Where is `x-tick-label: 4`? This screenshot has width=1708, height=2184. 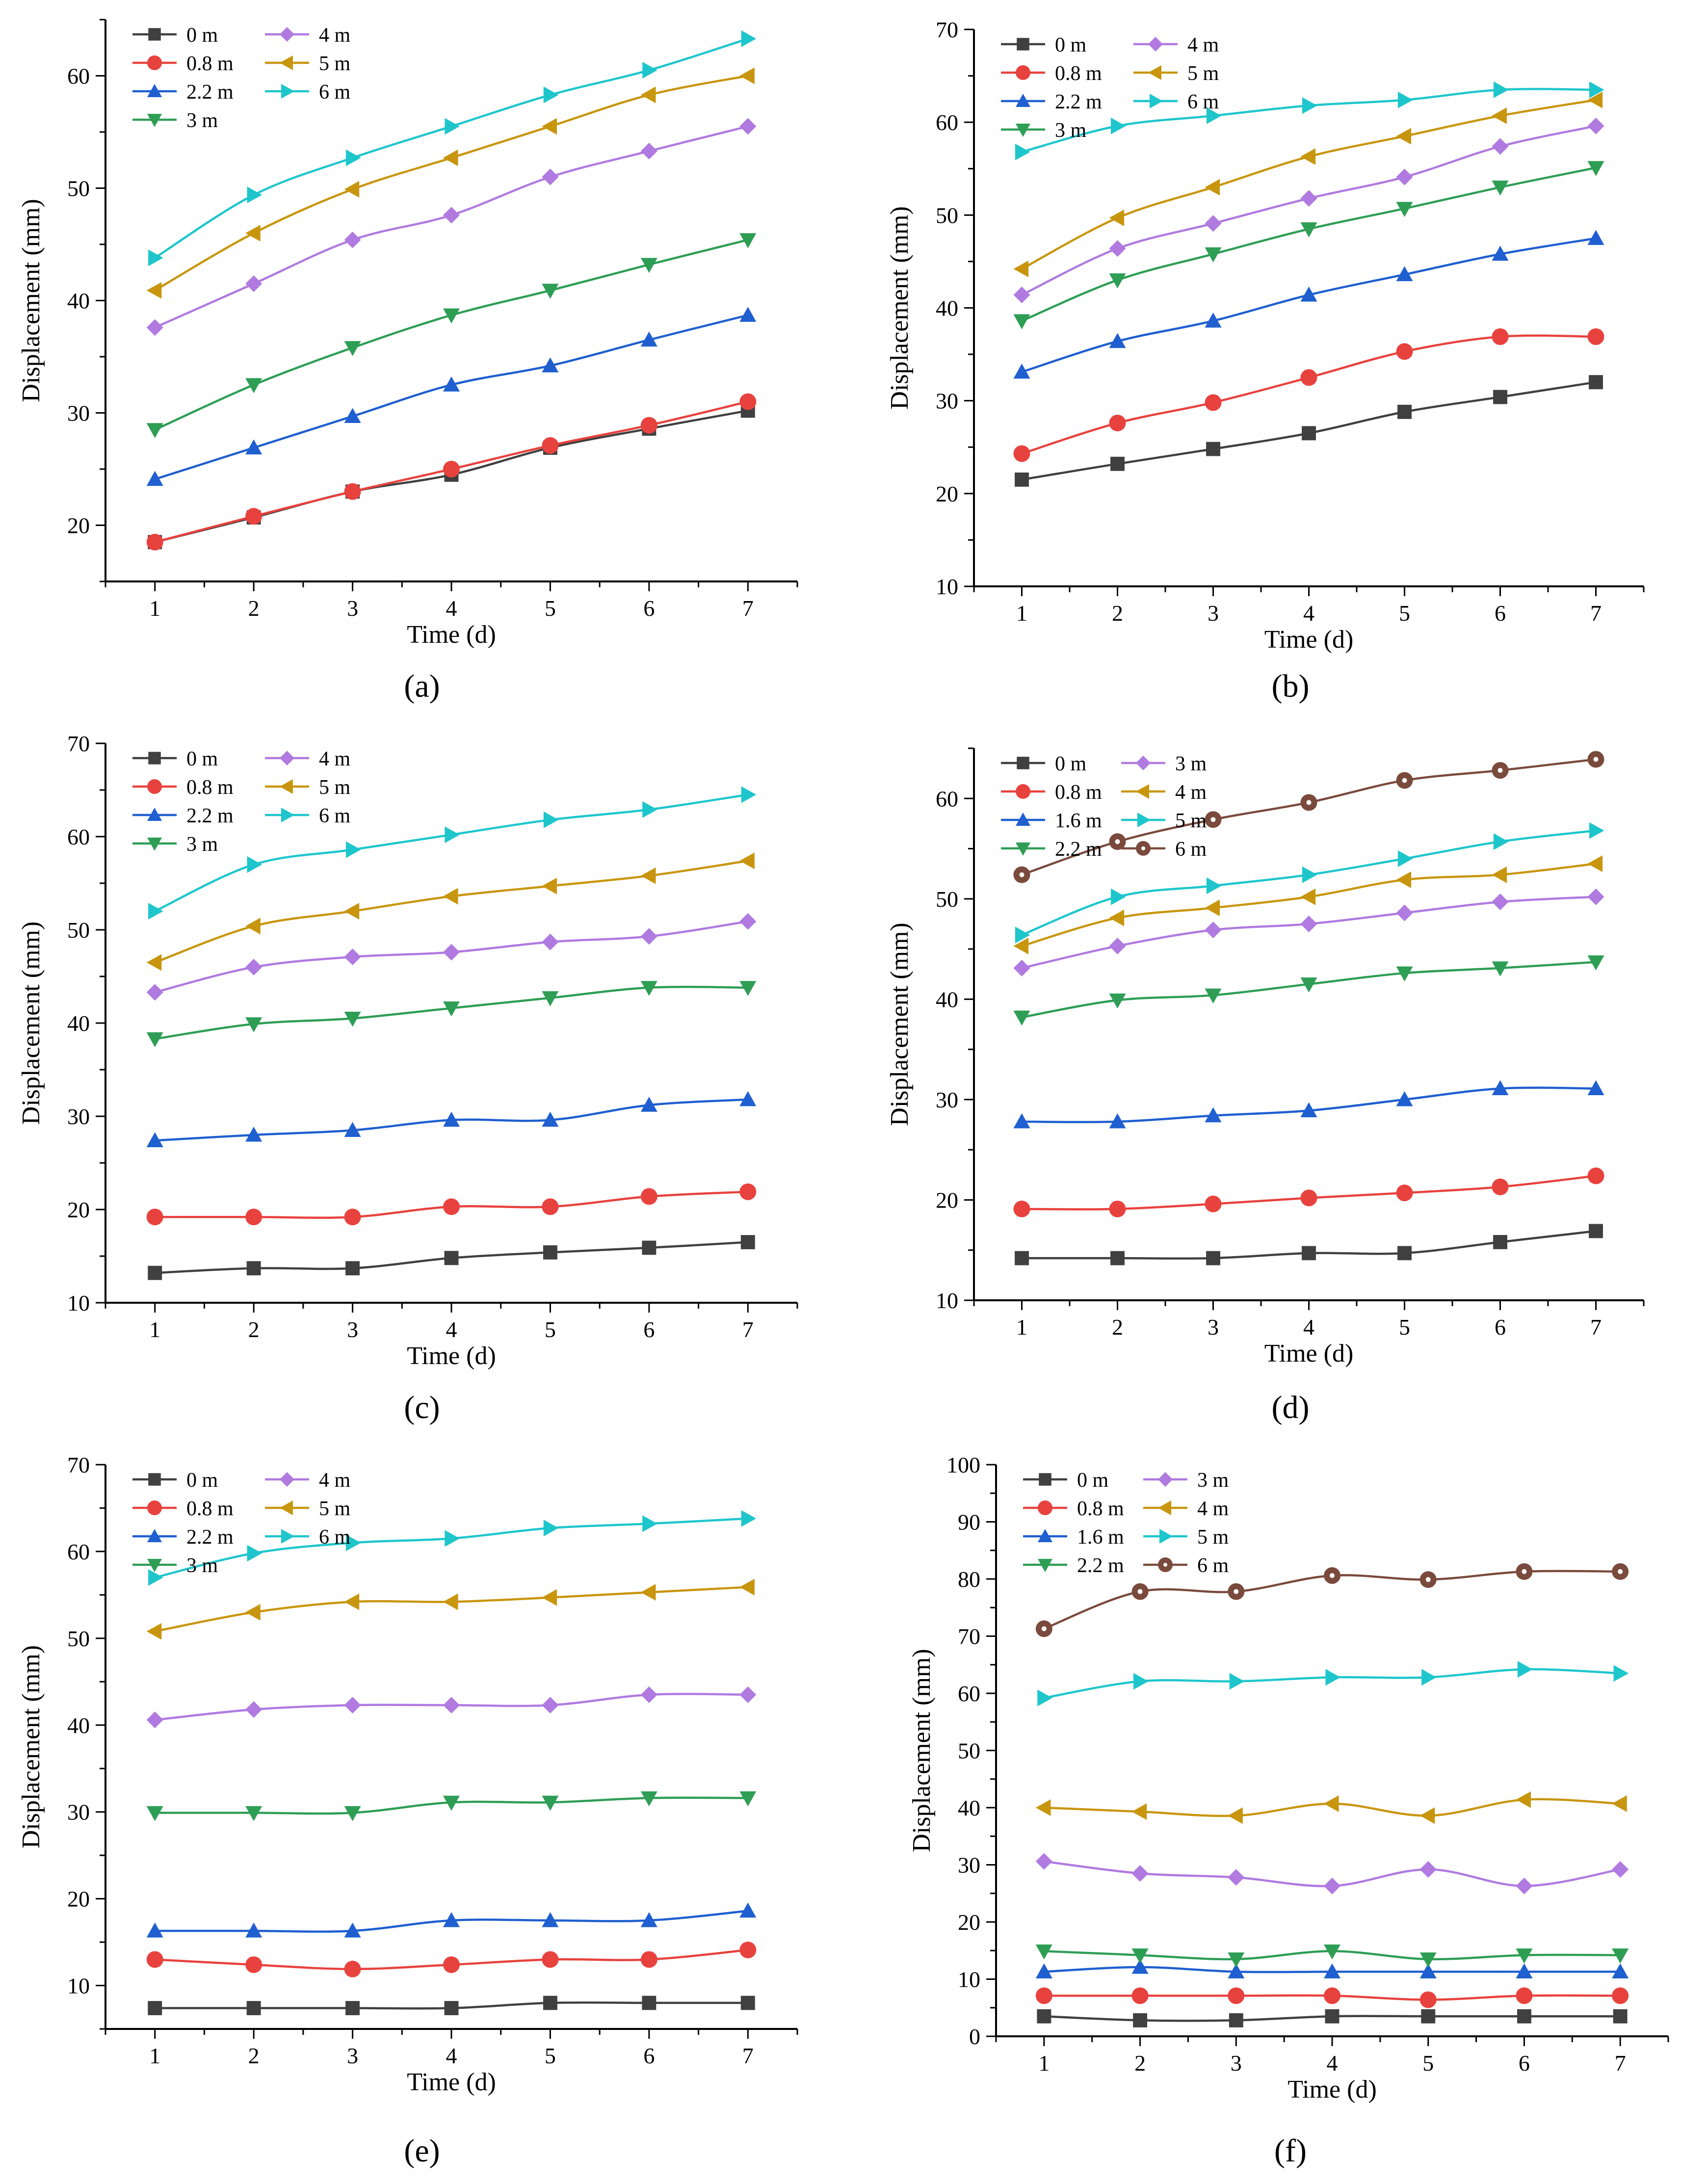 x-tick-label: 4 is located at coordinates (451, 1329).